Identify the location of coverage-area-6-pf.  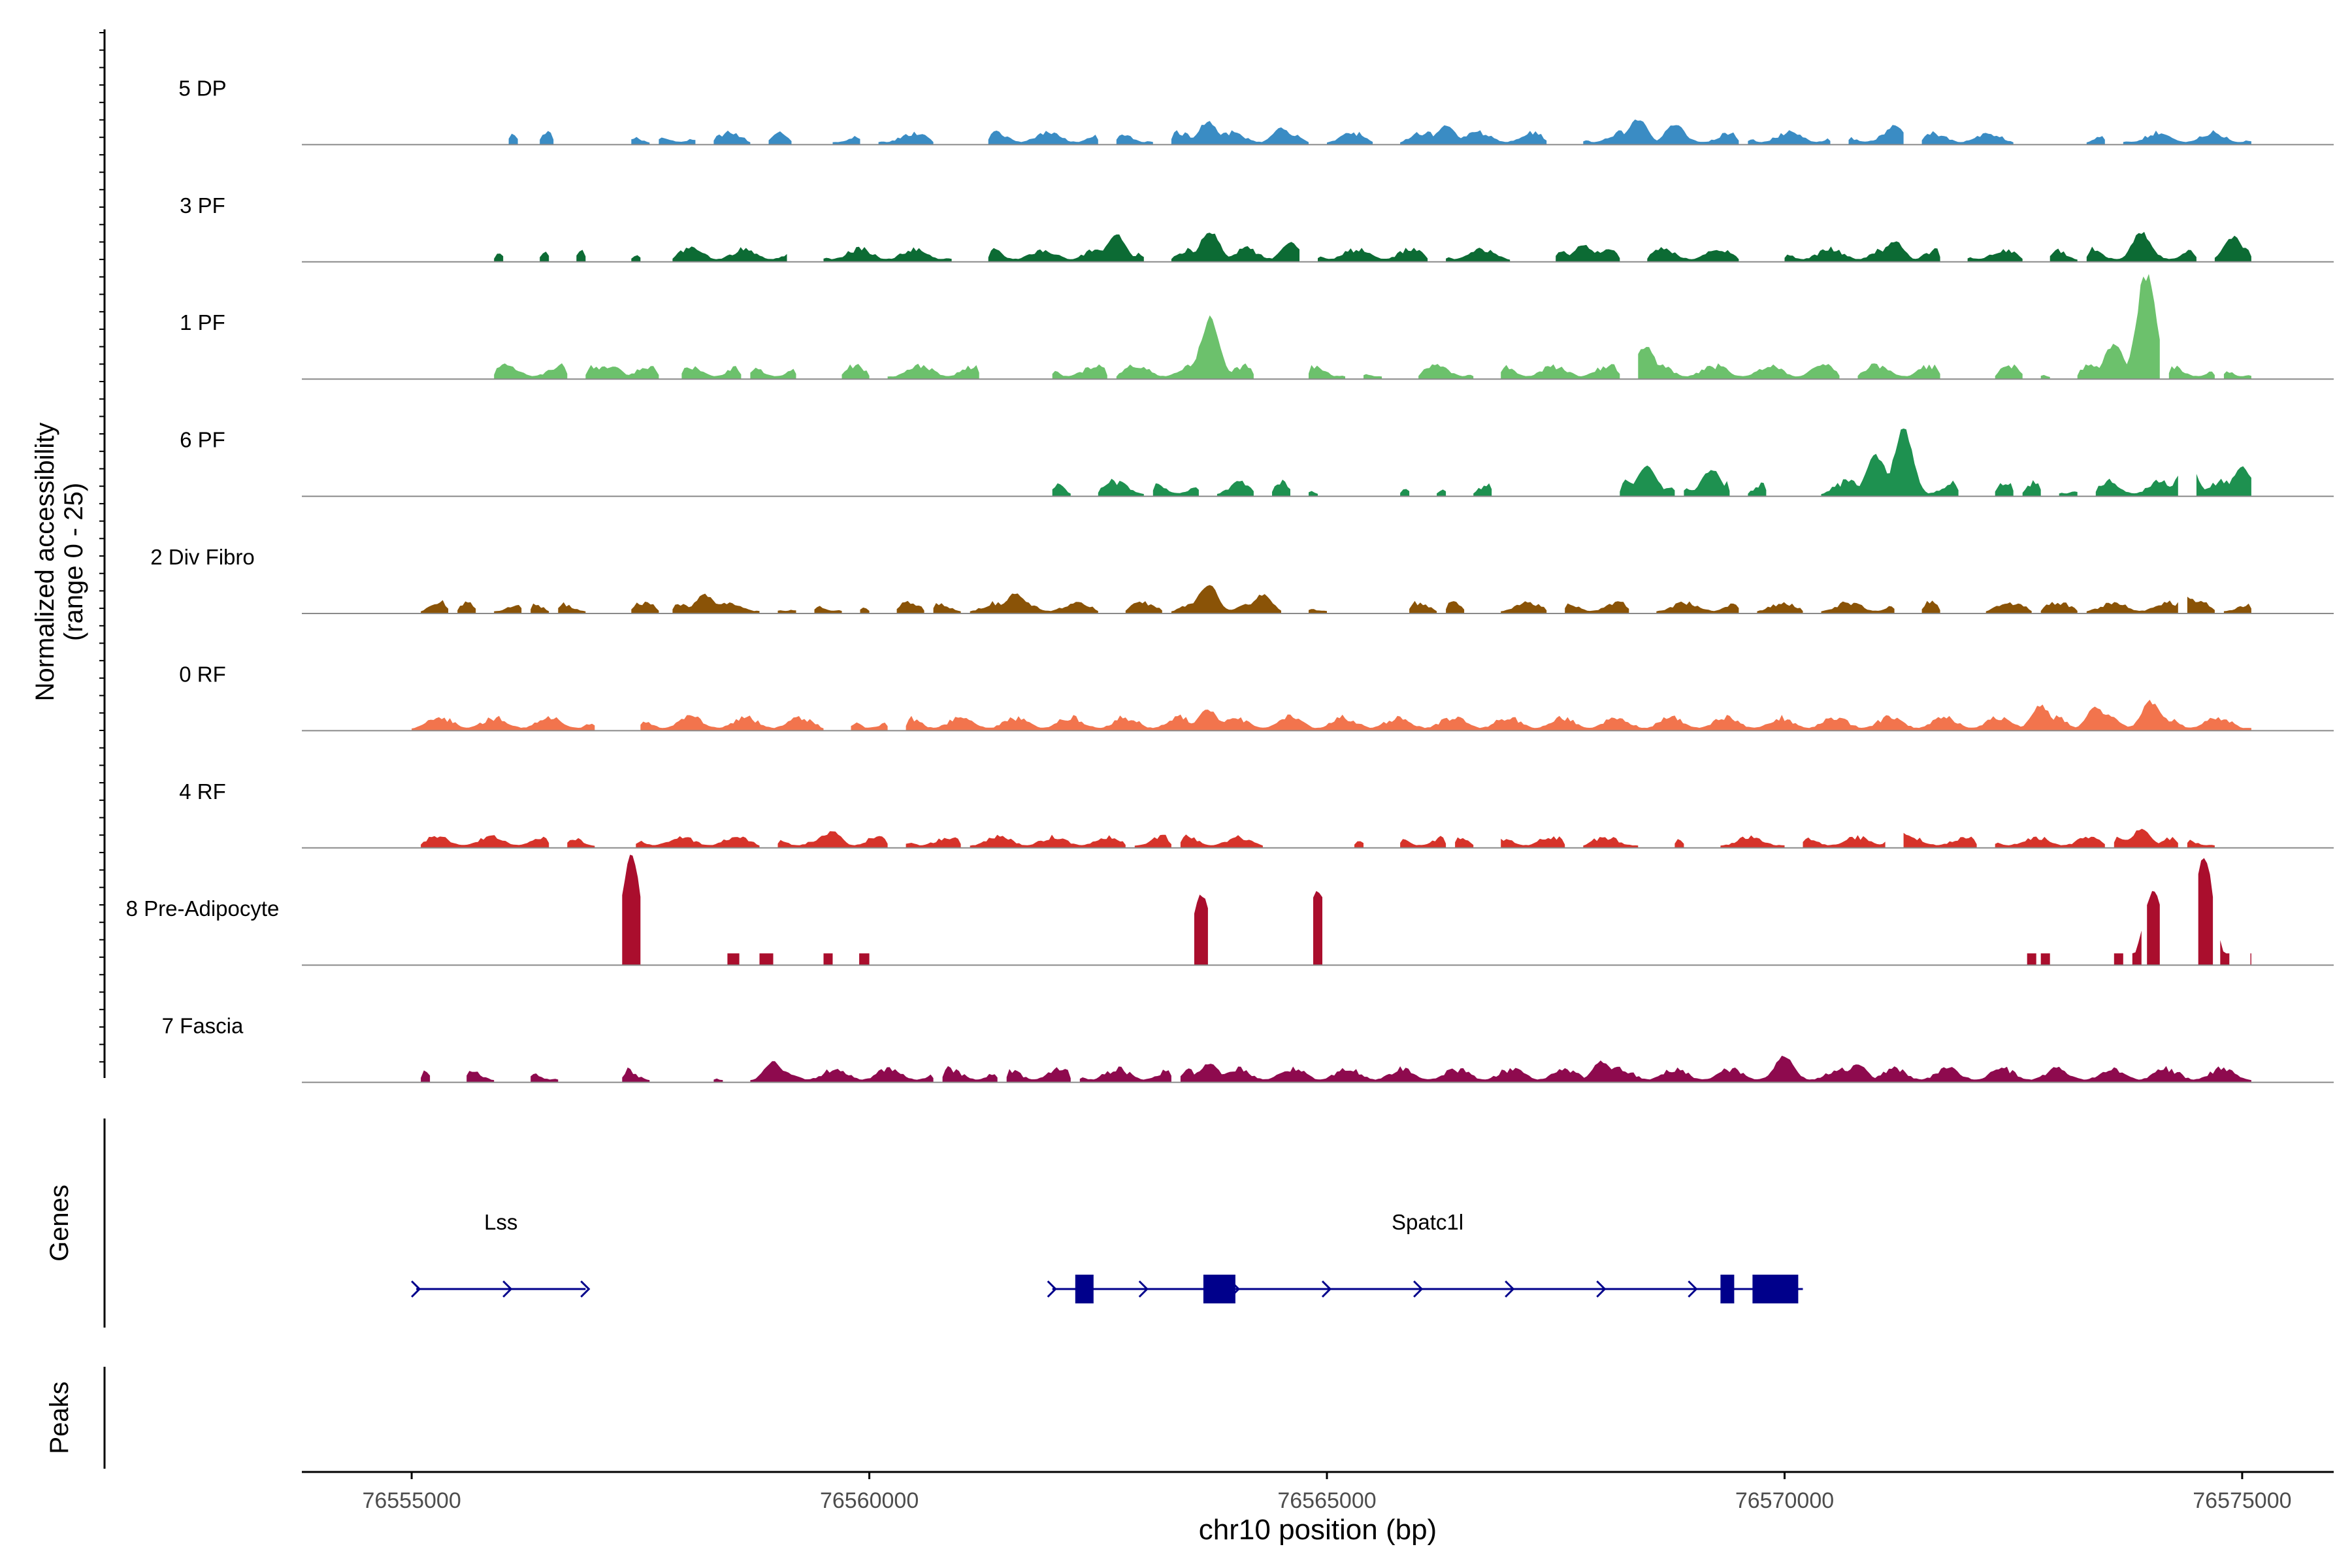
(1651, 462).